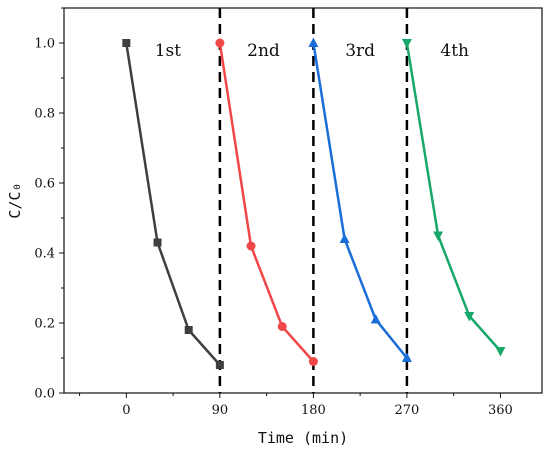 This screenshot has height=454, width=550. Describe the element at coordinates (220, 410) in the screenshot. I see `x-tick-label: 90` at that location.